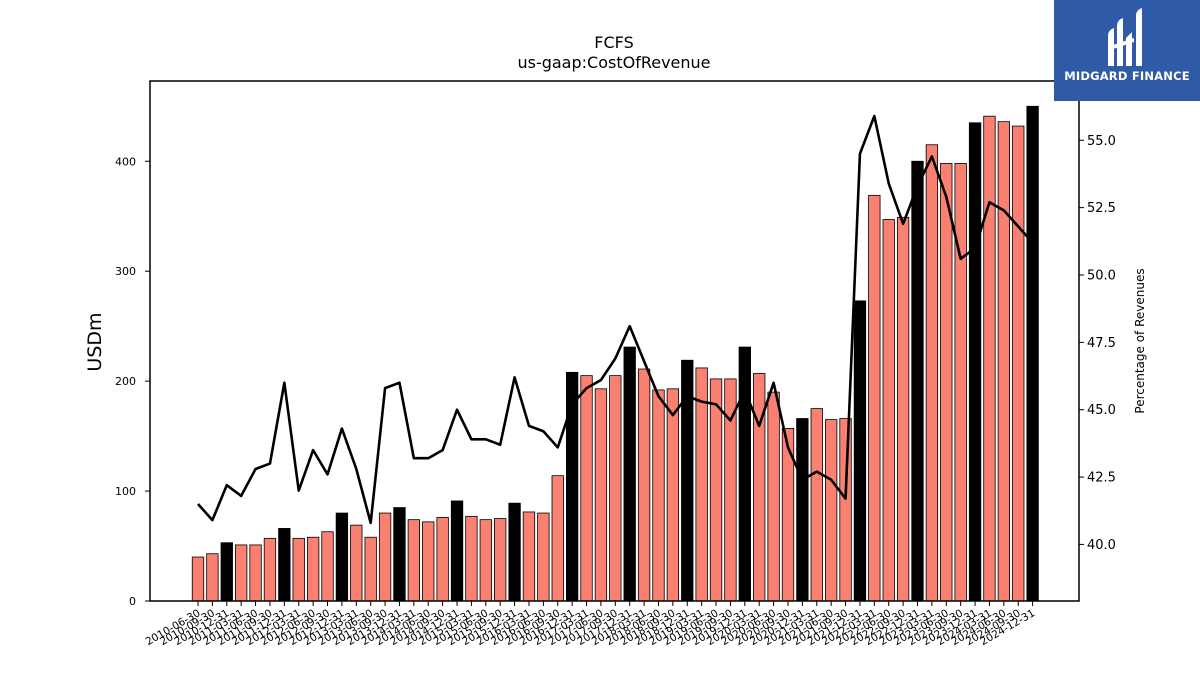 The height and width of the screenshot is (675, 1200). I want to click on y-left-tick-label-100: 100, so click(125, 491).